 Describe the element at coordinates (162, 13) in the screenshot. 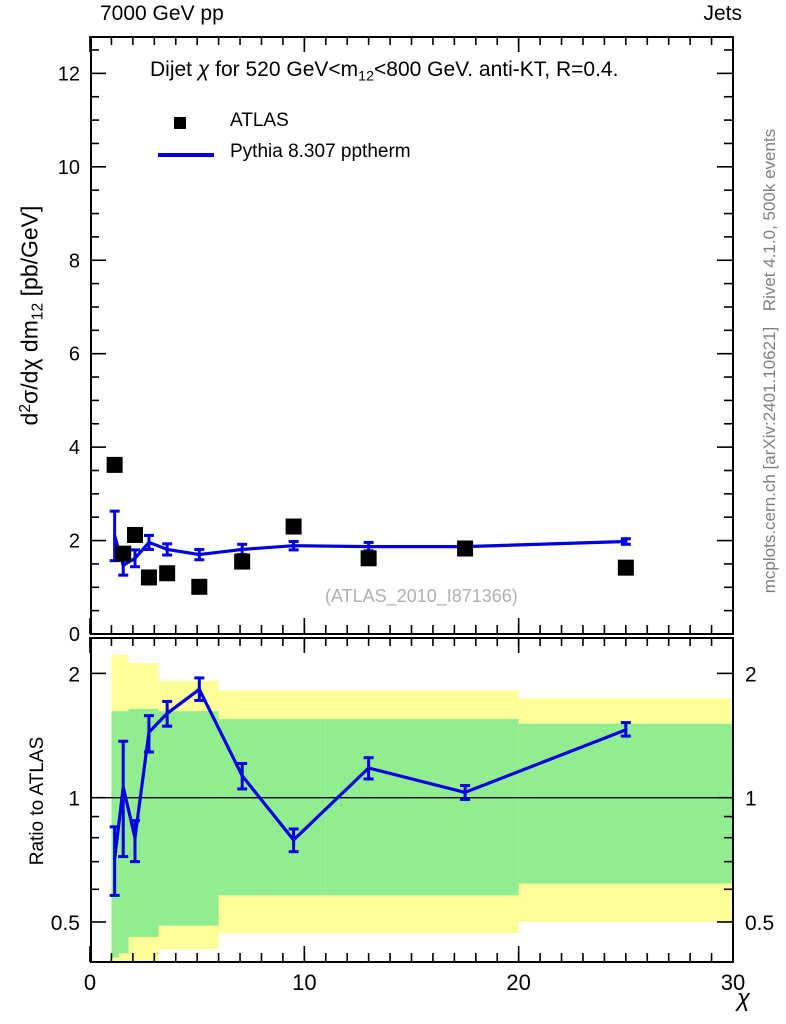

I see `header-beam-label: 7000 GeV pp` at that location.